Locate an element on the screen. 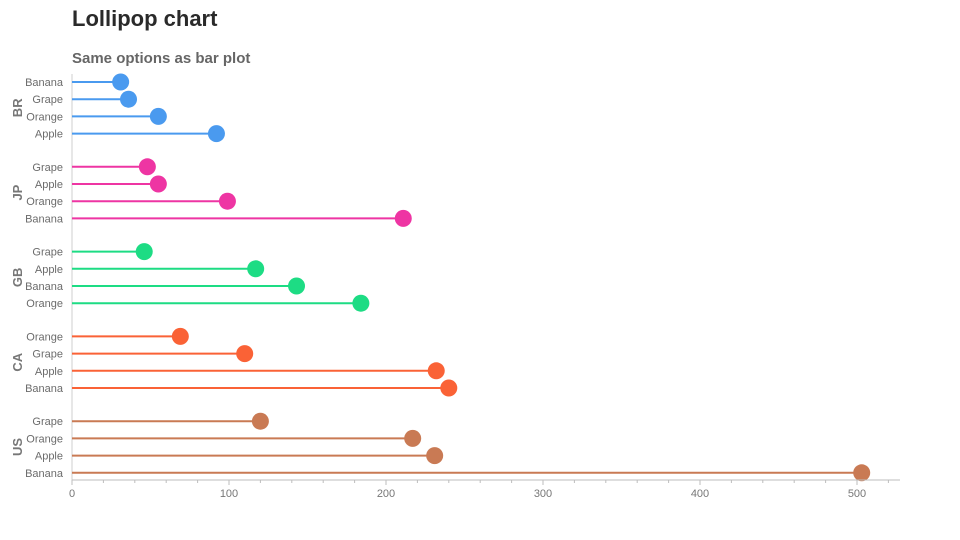 This screenshot has width=960, height=540. lollipop-dot-us-grape is located at coordinates (260, 421).